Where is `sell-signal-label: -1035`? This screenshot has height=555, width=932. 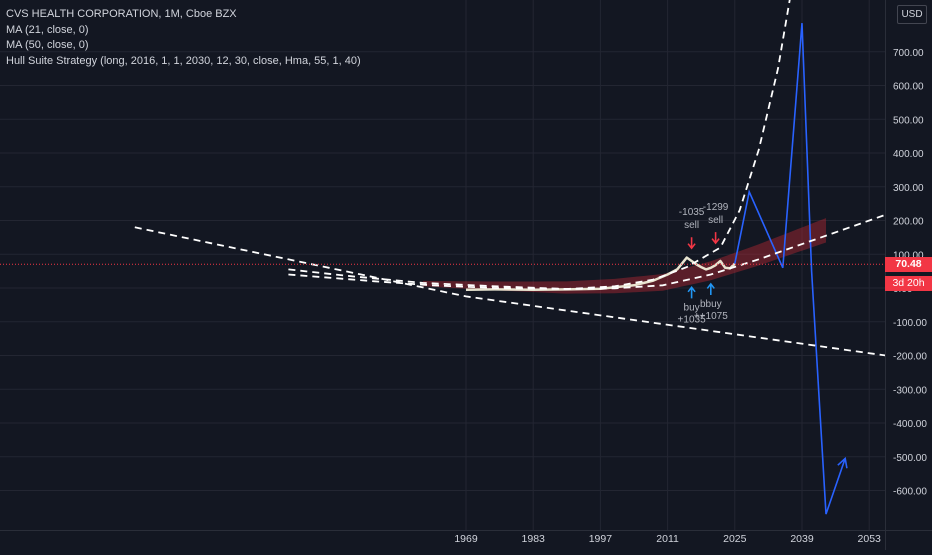
sell-signal-label: -1035 is located at coordinates (692, 212).